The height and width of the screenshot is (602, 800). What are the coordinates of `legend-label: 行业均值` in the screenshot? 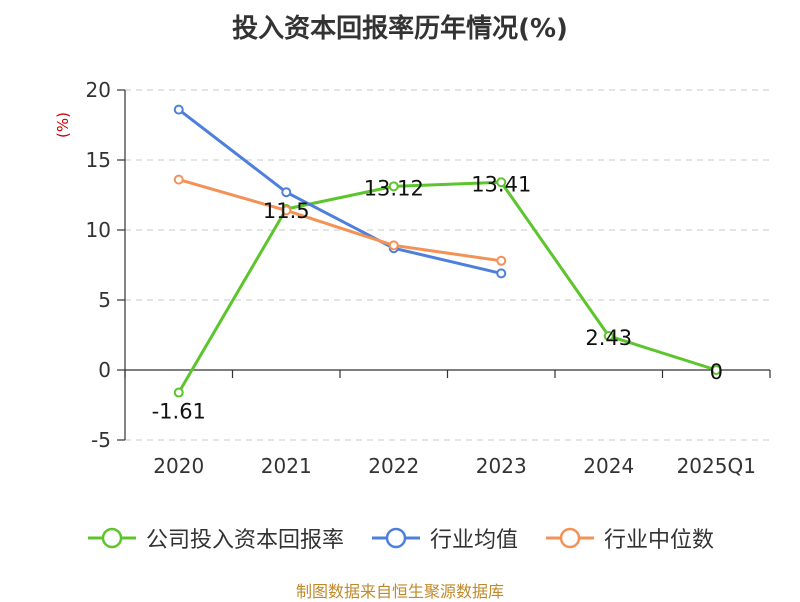 It's located at (473, 540).